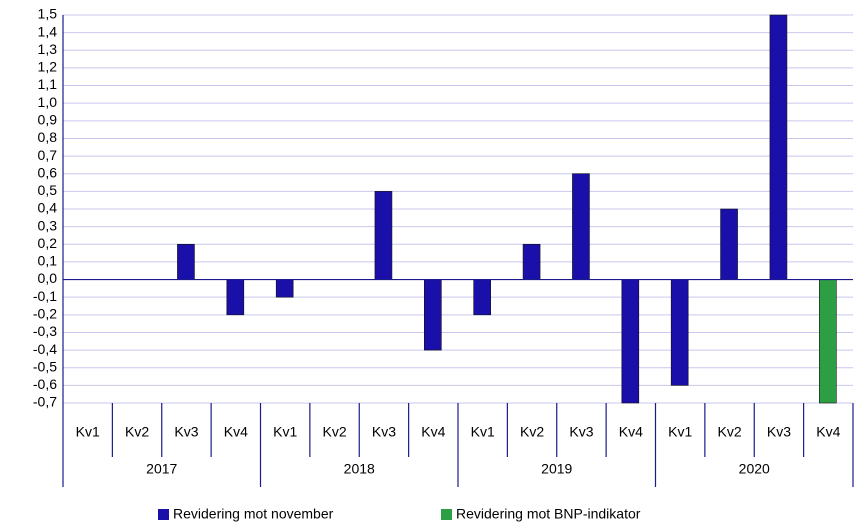 Image resolution: width=856 pixels, height=526 pixels. What do you see at coordinates (48, 190) in the screenshot?
I see `y-tick-label: 0,5` at bounding box center [48, 190].